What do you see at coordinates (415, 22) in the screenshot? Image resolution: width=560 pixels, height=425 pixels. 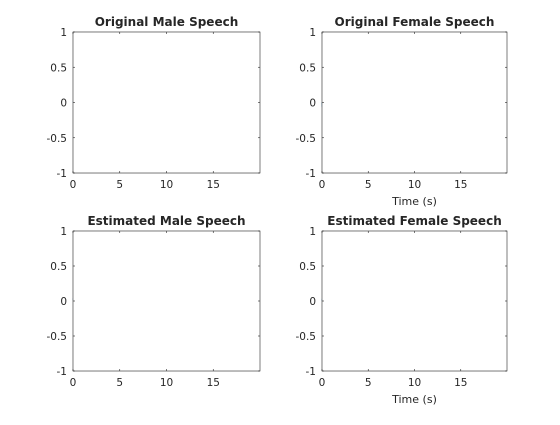 I see `subplot-title: Original Female Speech` at bounding box center [415, 22].